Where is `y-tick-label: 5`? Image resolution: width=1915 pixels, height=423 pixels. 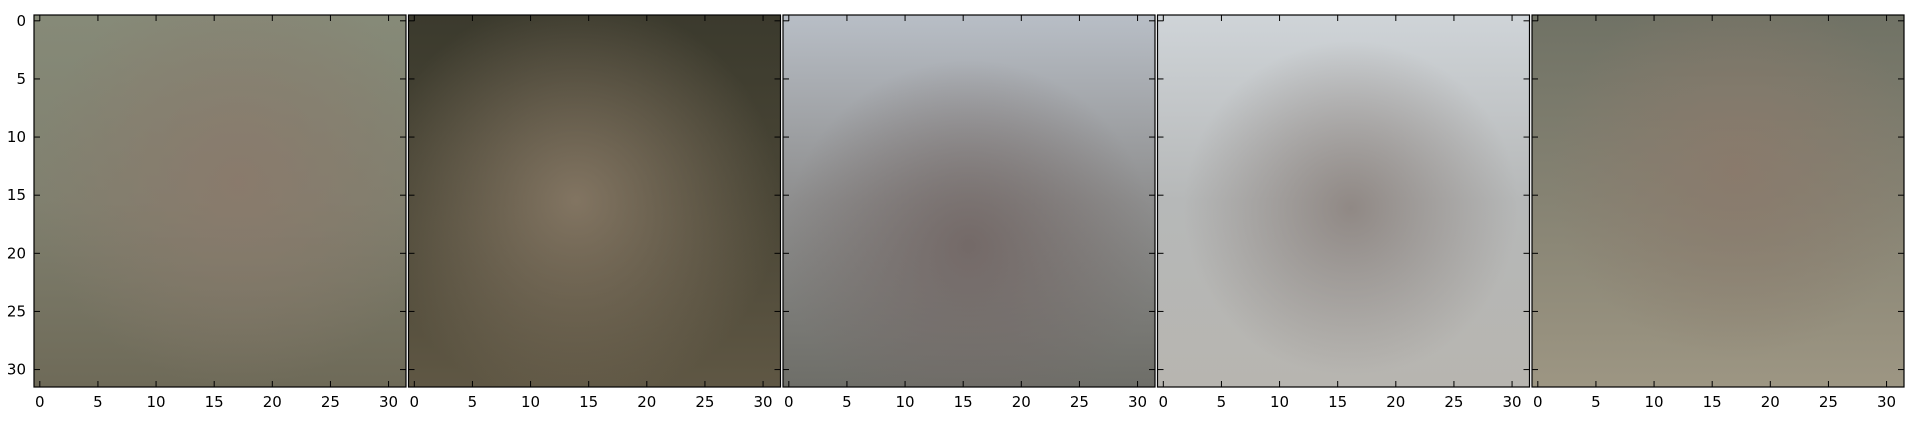
y-tick-label: 5 is located at coordinates (21, 79).